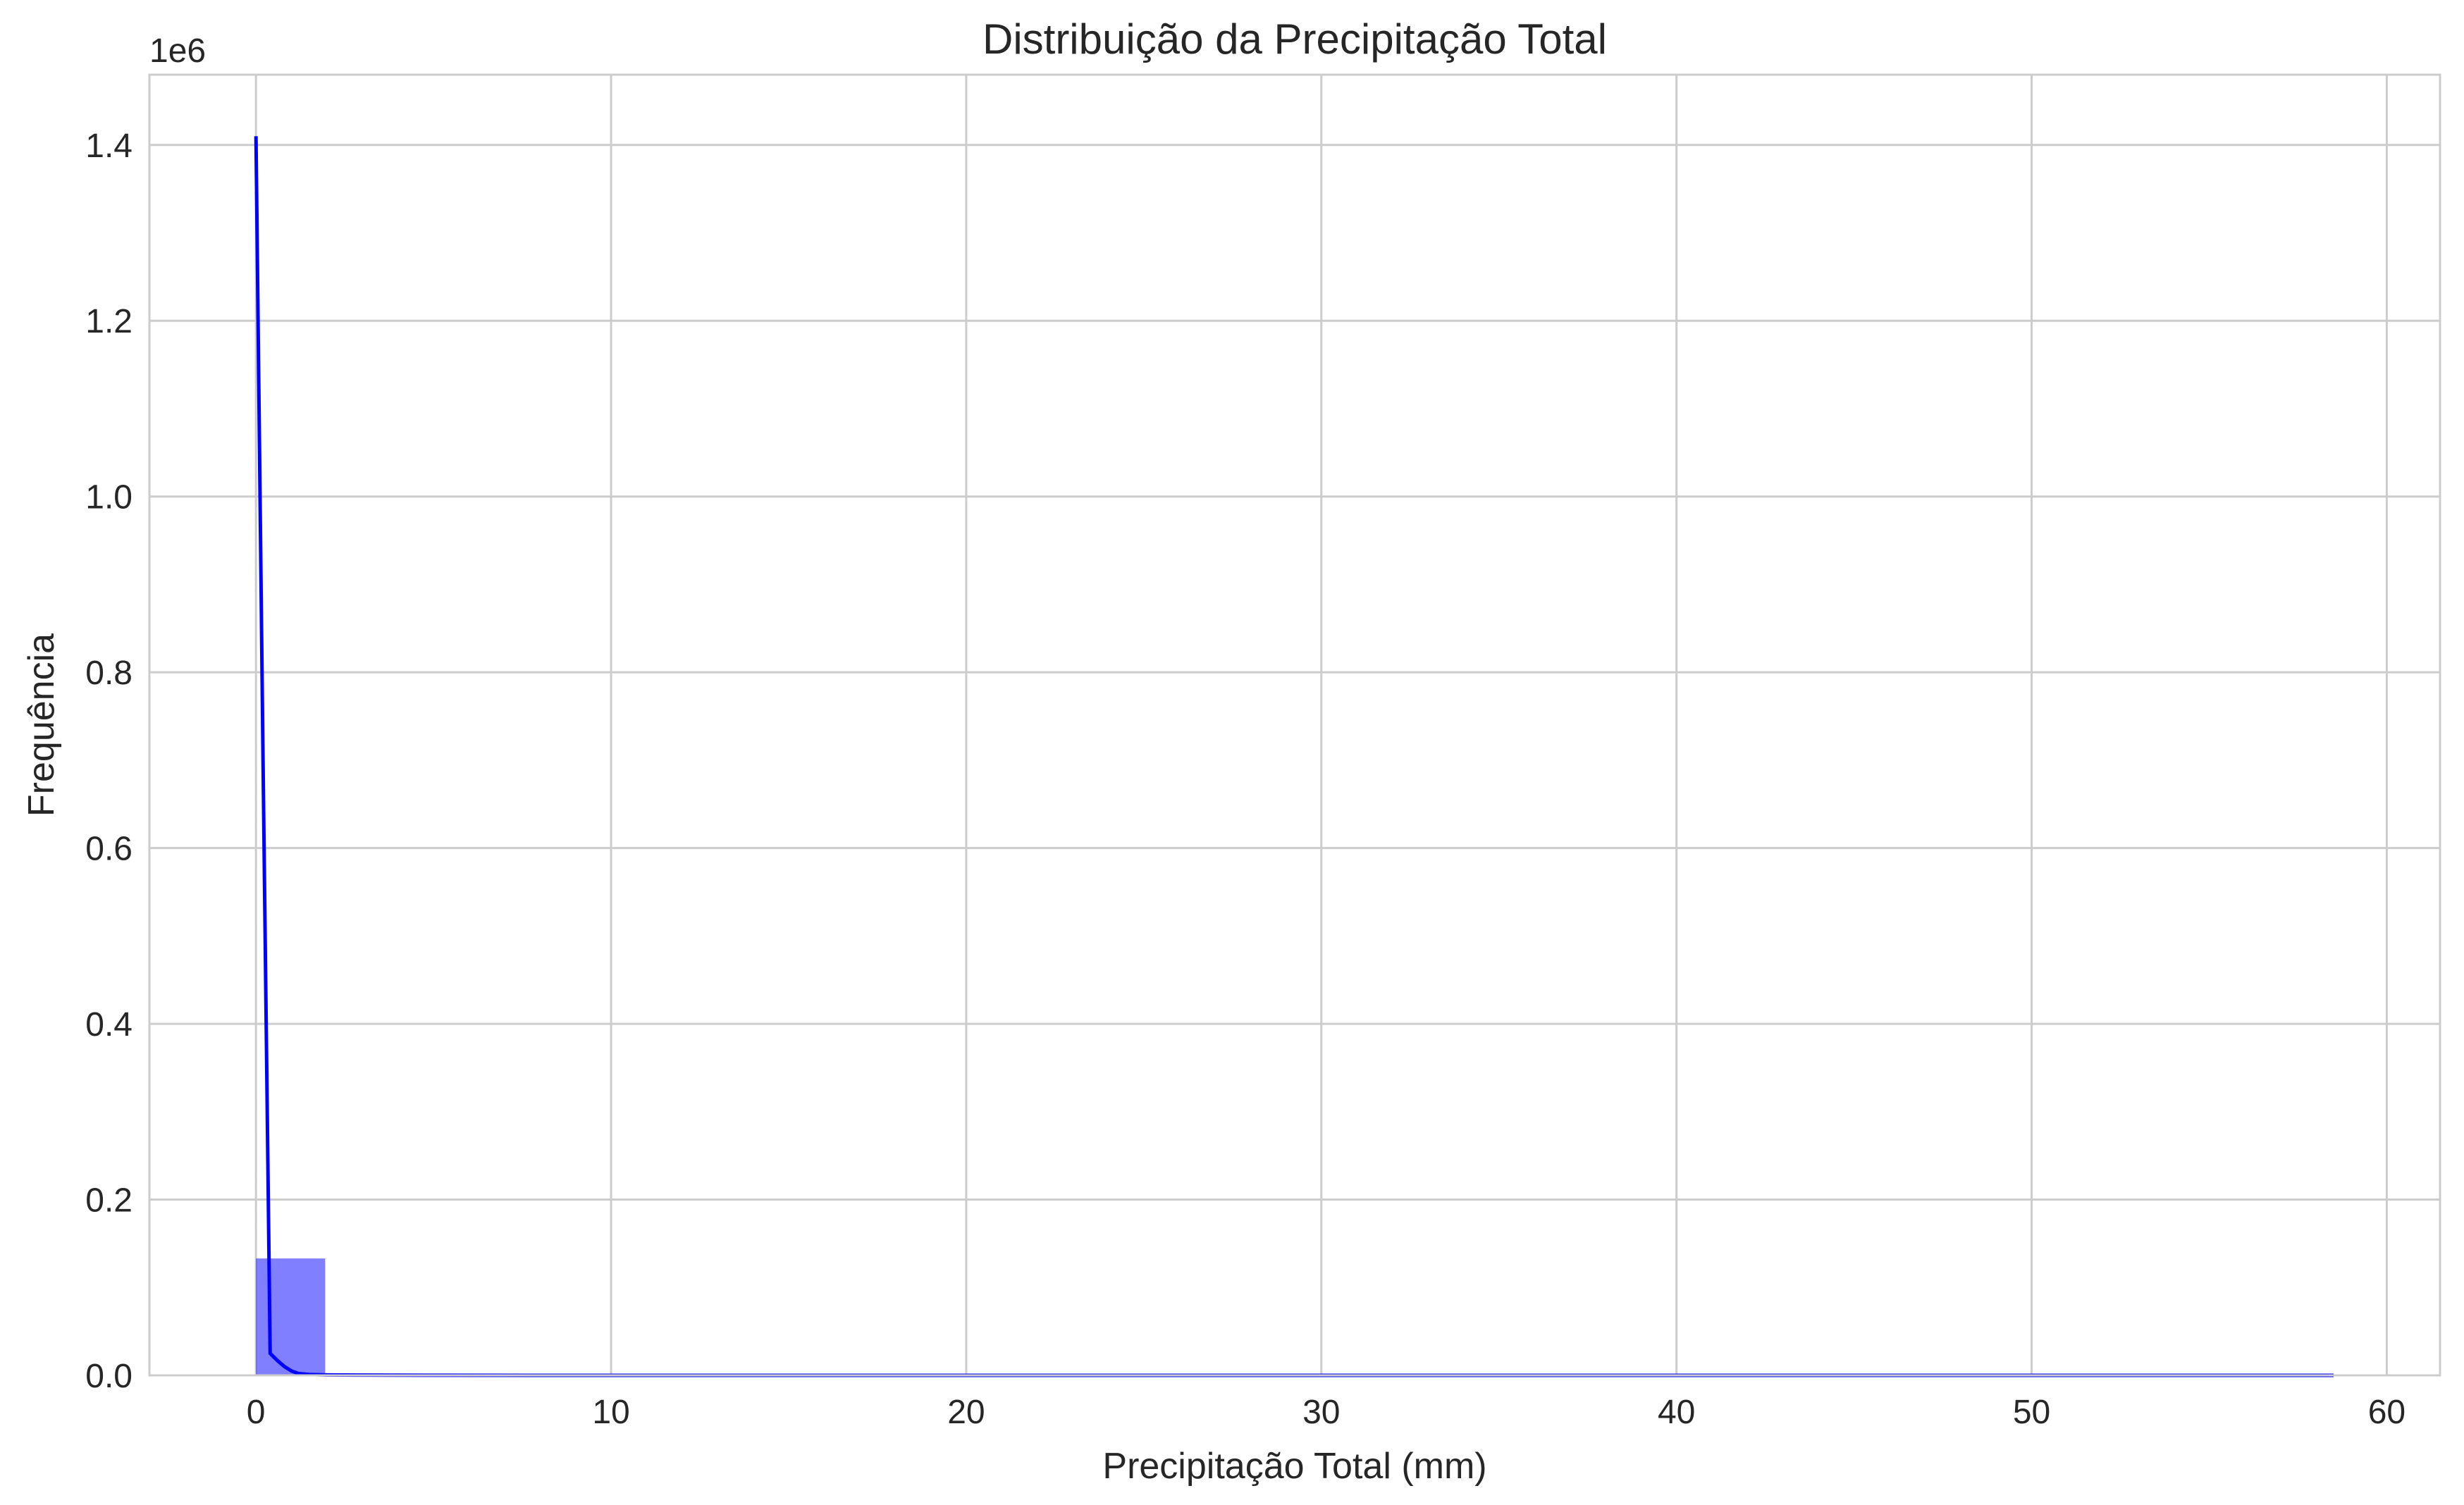 The width and height of the screenshot is (2464, 1505). I want to click on y-offset-label: 1e6, so click(177, 51).